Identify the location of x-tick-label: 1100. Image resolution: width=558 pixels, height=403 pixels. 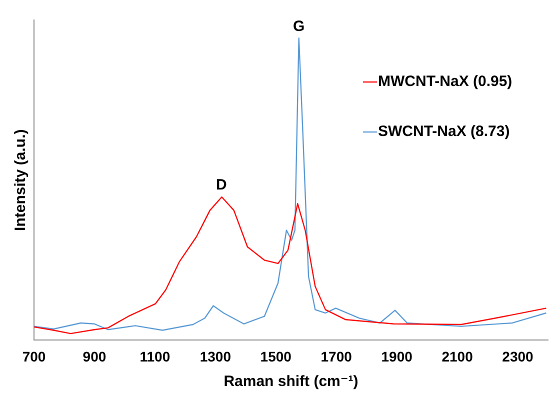
(155, 356).